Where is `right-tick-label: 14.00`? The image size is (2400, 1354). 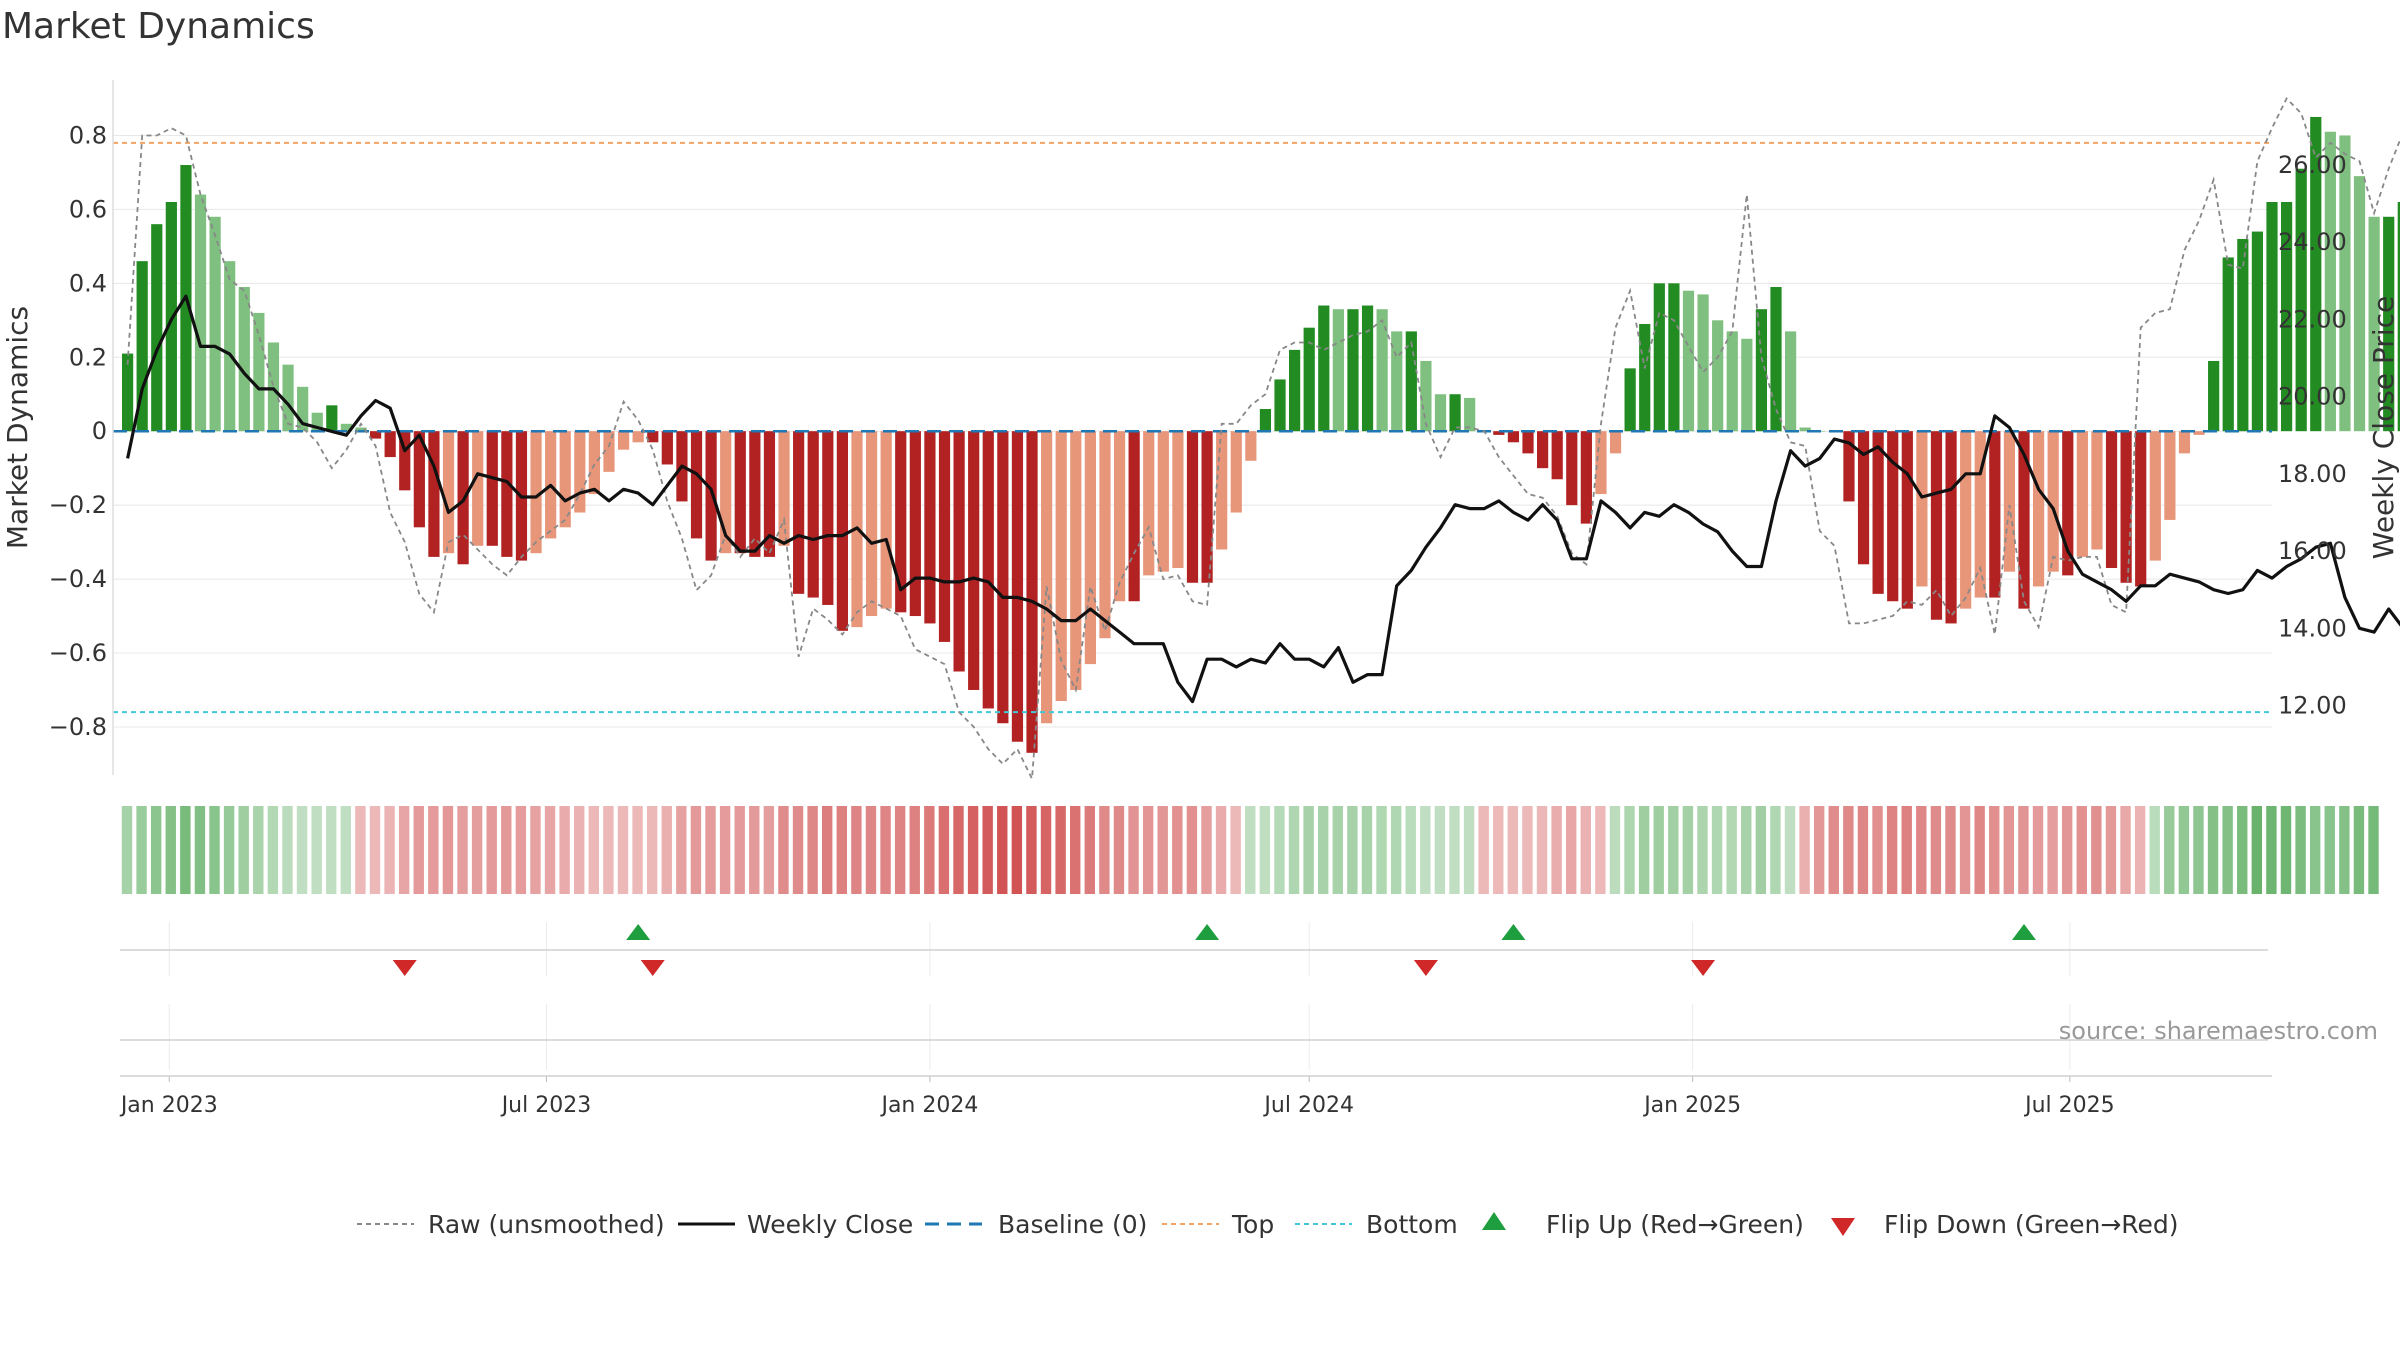
right-tick-label: 14.00 is located at coordinates (2312, 628).